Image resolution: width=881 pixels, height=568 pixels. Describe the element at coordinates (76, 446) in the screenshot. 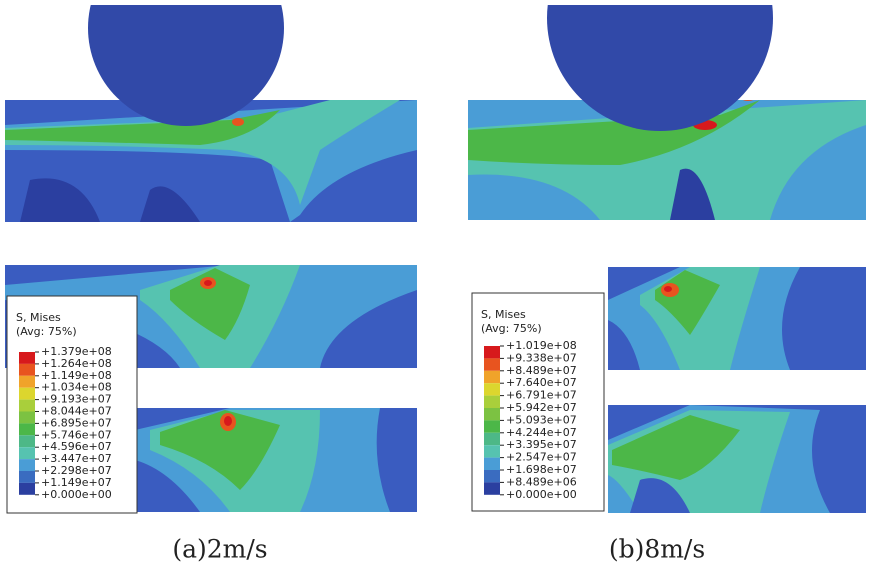

I see `legend-label: +4.596e+07` at that location.